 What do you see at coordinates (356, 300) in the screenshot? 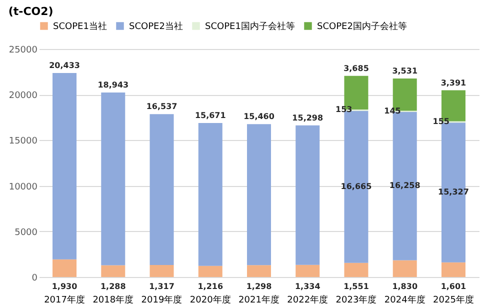
I see `x-tick-label: 2023年度` at bounding box center [356, 300].